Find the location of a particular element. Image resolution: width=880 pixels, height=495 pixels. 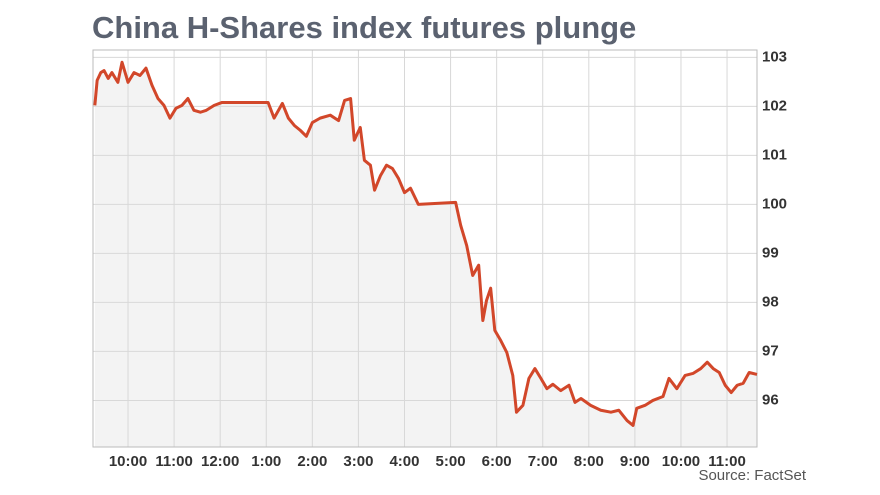

source: Source: FactSet is located at coordinates (752, 475).